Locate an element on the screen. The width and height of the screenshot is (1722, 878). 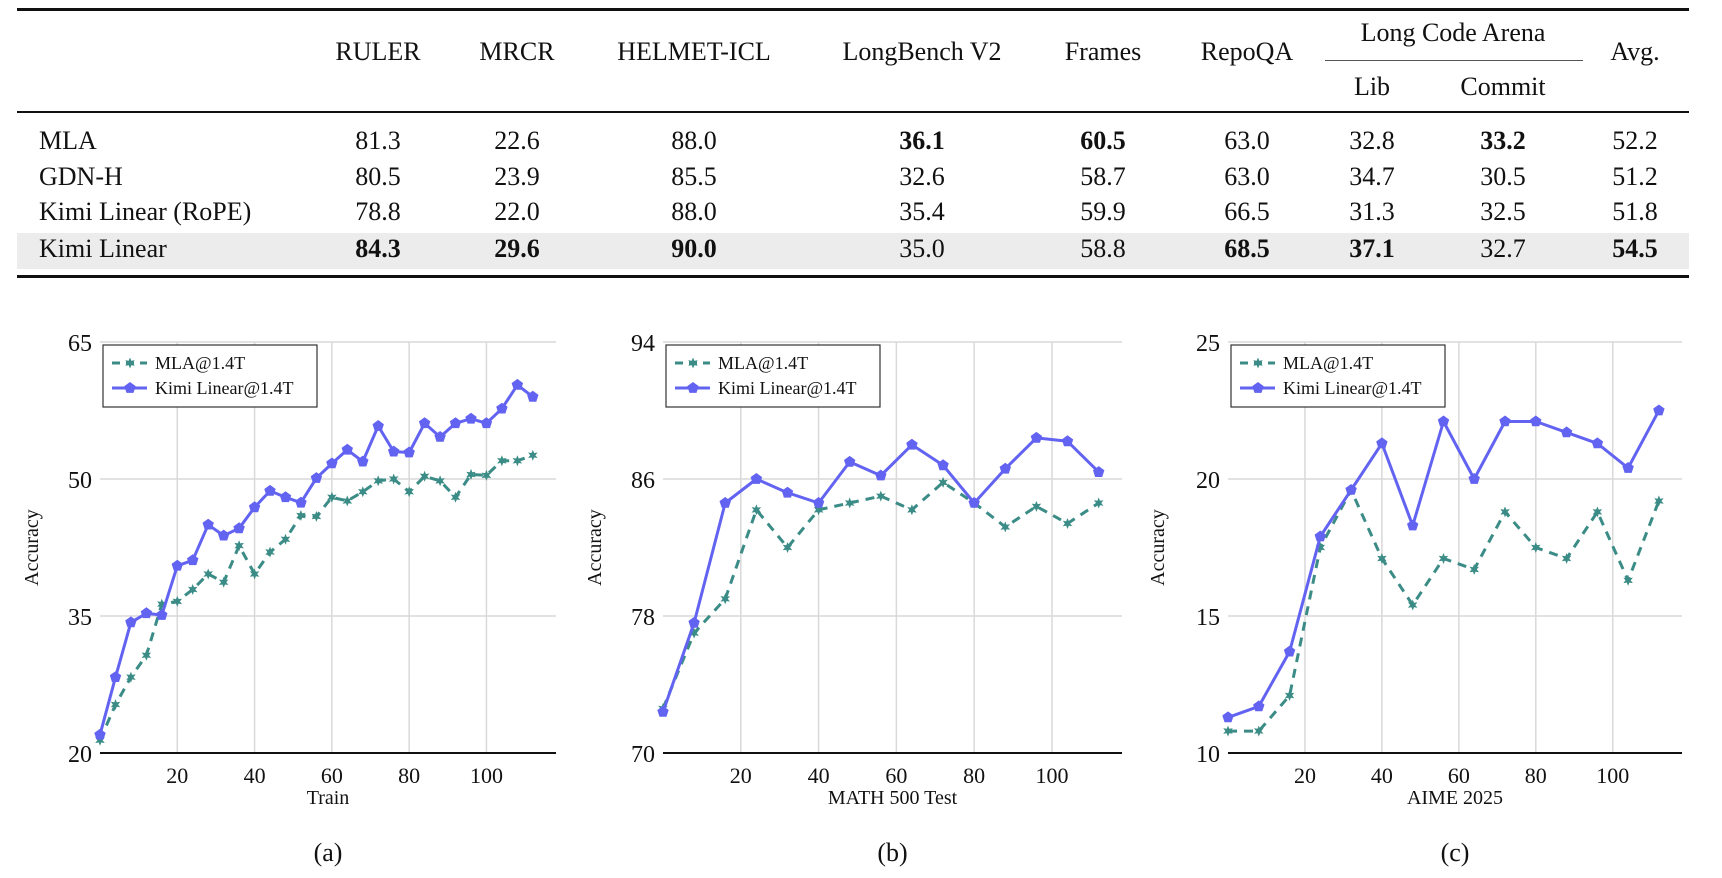
y-tick-label: 94 is located at coordinates (643, 344).